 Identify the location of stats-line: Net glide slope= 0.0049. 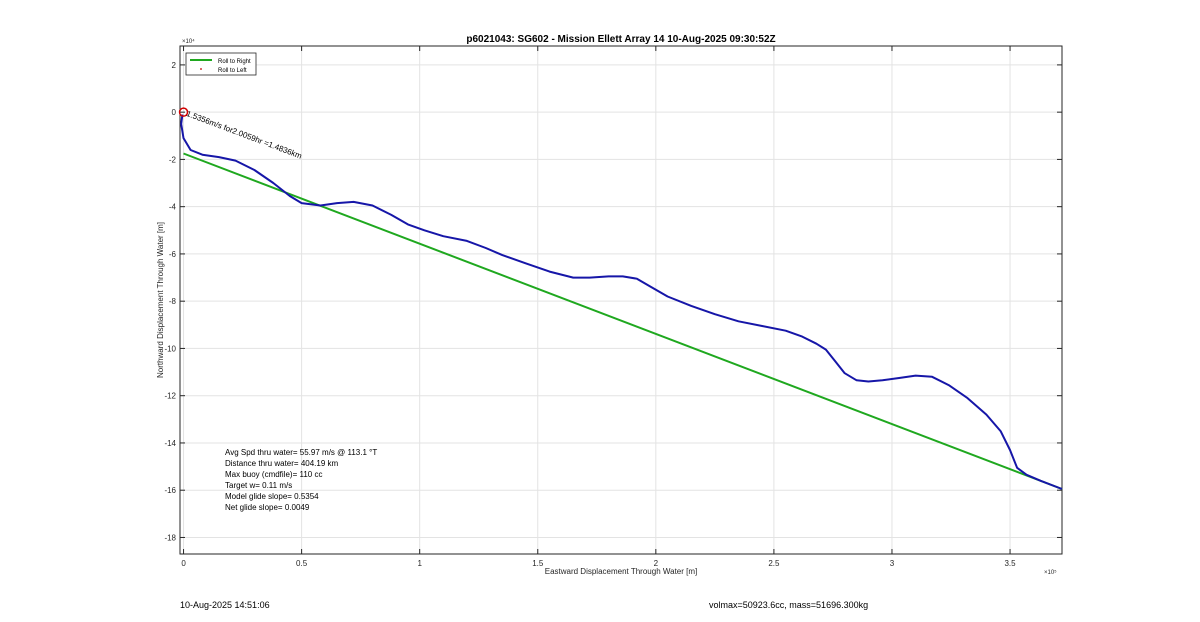
(267, 507).